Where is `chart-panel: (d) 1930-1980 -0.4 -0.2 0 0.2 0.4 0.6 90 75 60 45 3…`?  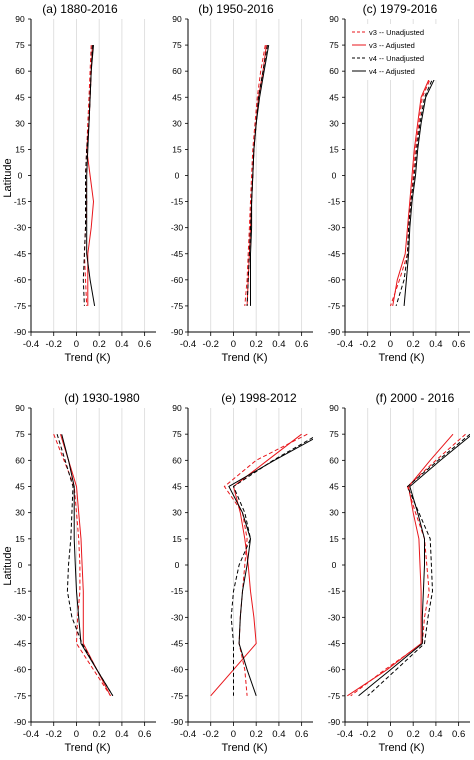
chart-panel: (d) 1930-1980 -0.4 -0.2 0 0.2 0.4 0.6 90 75 60 45 3… is located at coordinates (85, 572).